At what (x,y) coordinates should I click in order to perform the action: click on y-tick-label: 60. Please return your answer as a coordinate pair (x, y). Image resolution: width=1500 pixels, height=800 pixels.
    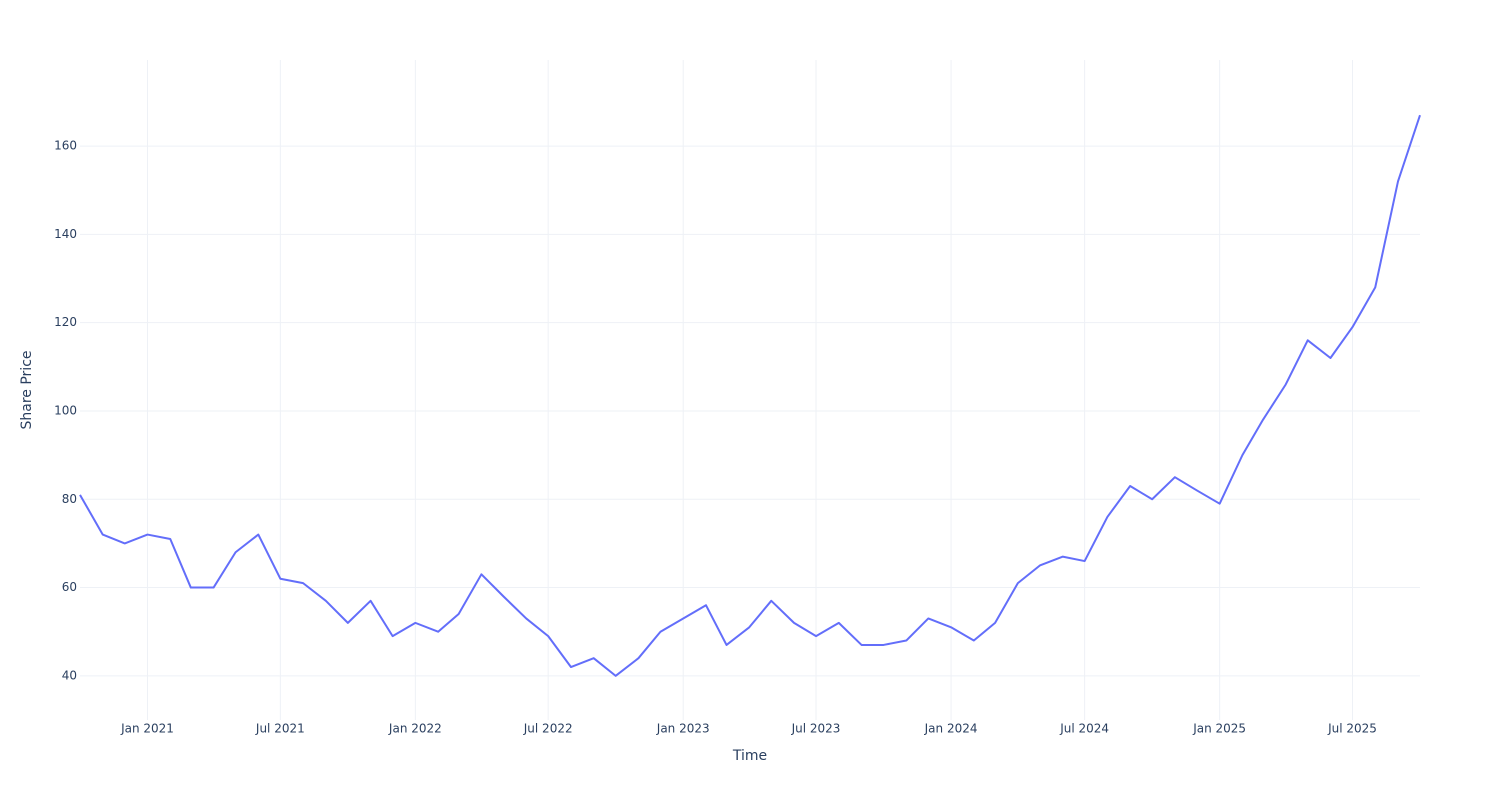
    Looking at the image, I should click on (69, 587).